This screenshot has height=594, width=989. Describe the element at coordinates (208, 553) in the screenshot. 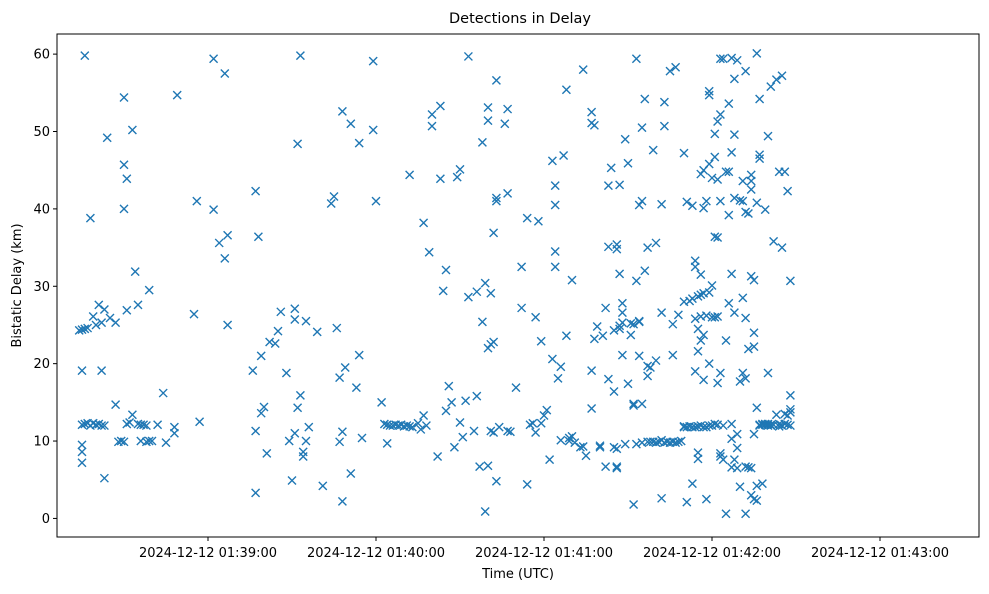

I see `x-tick-label: 2024-12-12 01:39:00` at that location.